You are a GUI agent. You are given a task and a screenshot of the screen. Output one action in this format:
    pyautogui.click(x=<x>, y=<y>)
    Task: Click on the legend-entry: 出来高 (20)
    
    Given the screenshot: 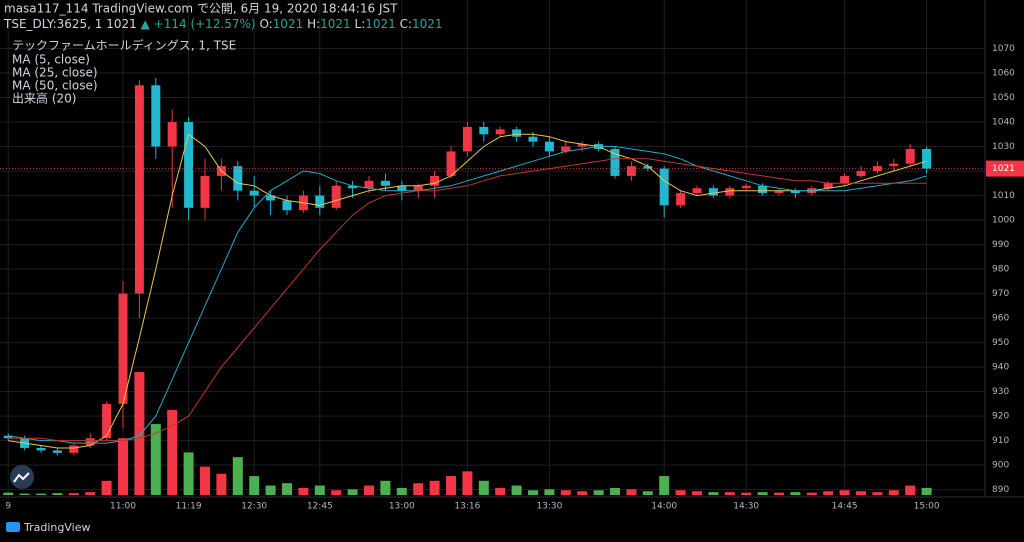 What is the action you would take?
    pyautogui.click(x=44, y=98)
    